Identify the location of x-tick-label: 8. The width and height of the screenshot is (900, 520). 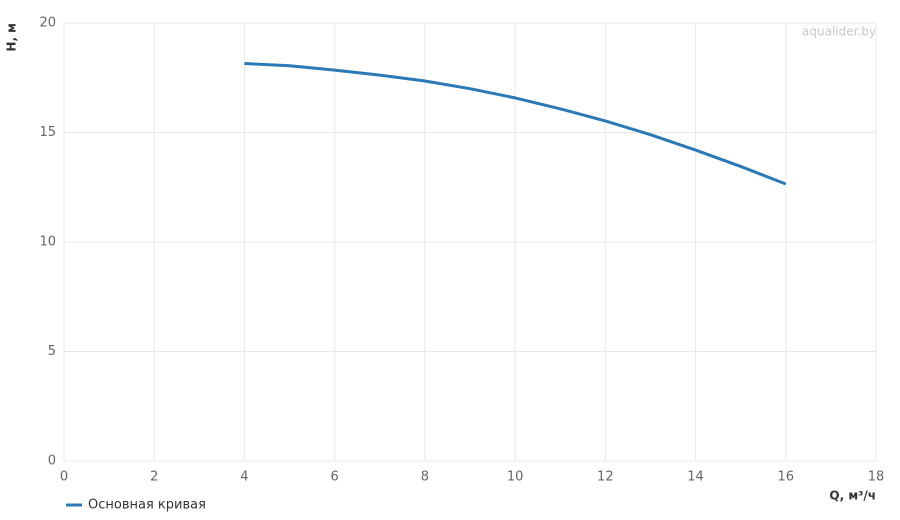
(425, 477).